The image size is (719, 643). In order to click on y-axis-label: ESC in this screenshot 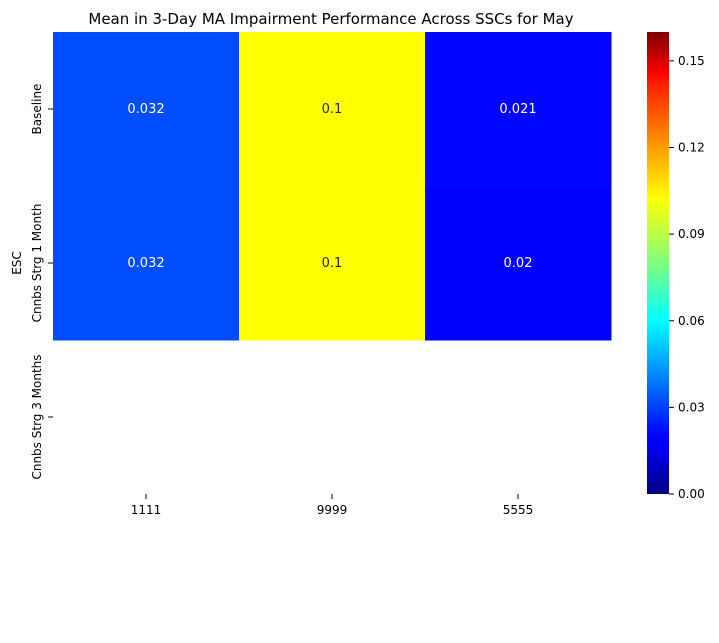, I will do `click(17, 263)`.